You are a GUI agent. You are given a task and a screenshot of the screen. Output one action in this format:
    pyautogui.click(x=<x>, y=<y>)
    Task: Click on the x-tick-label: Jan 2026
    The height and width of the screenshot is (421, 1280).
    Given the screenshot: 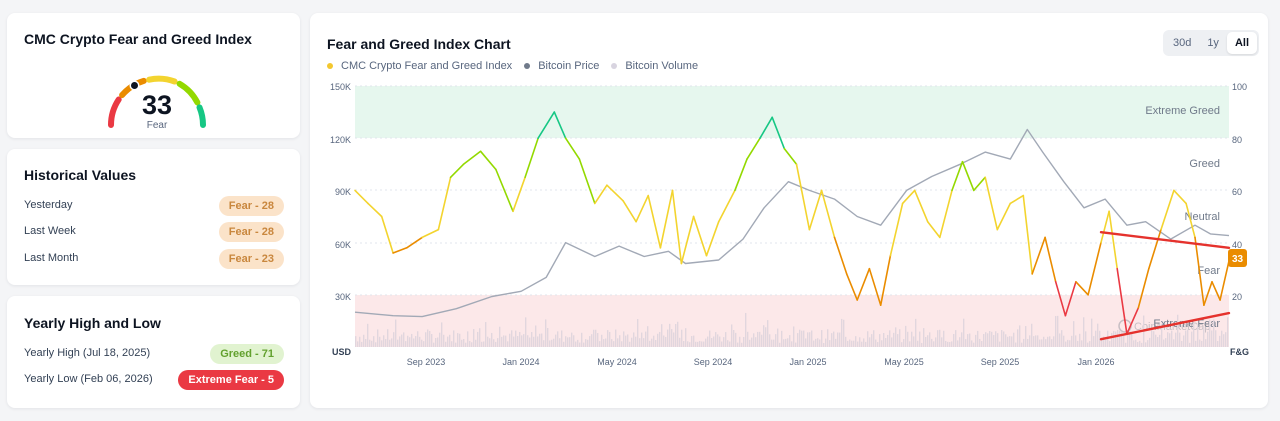 What is the action you would take?
    pyautogui.click(x=1095, y=362)
    